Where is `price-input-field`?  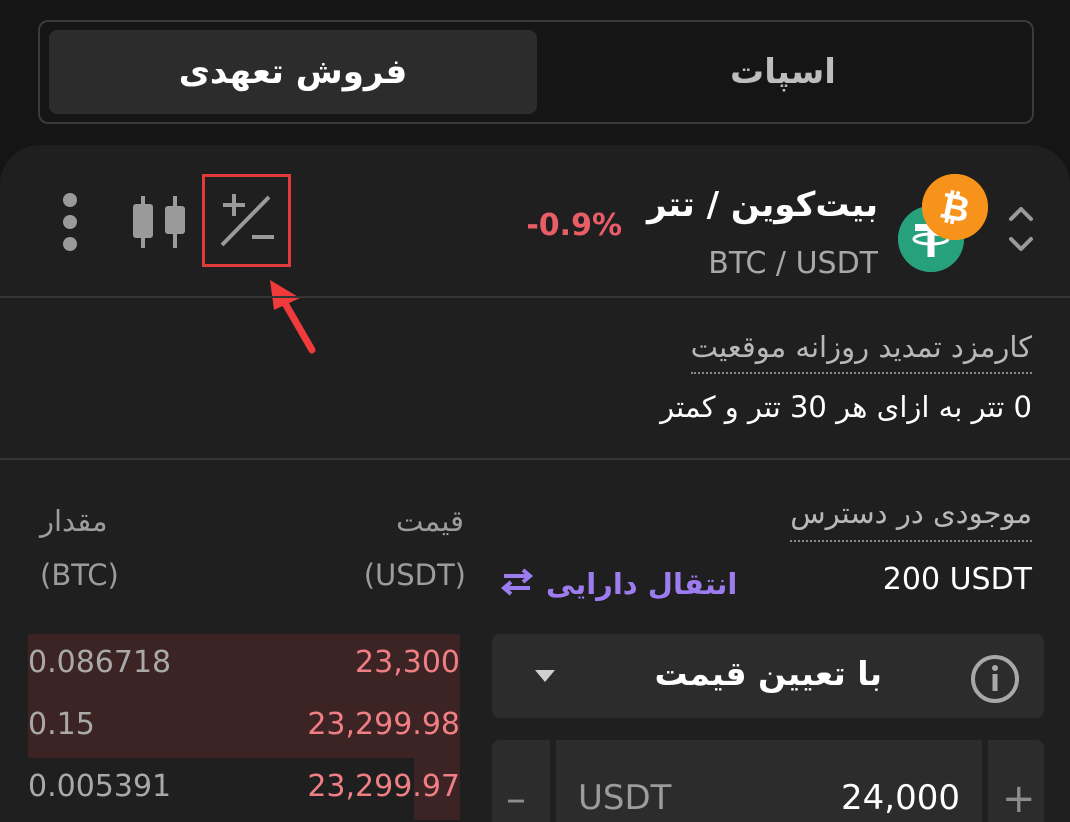
price-input-field is located at coordinates (769, 781).